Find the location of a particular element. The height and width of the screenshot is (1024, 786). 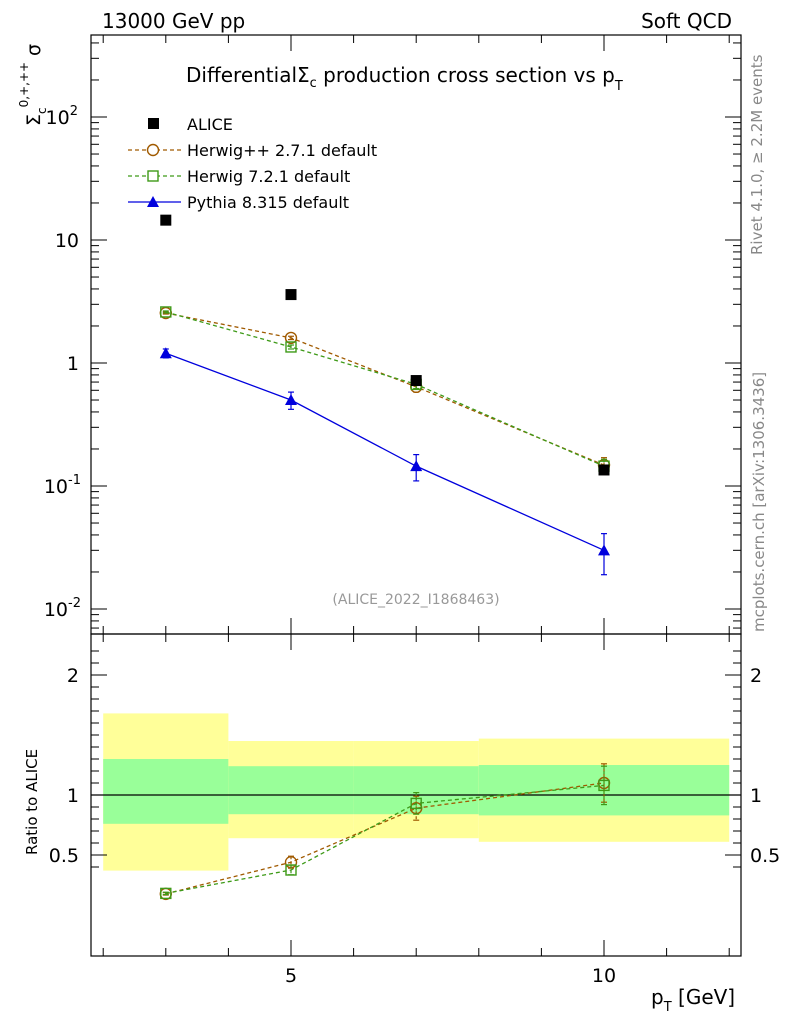

y-tick-label: 10² is located at coordinates (62, 116).